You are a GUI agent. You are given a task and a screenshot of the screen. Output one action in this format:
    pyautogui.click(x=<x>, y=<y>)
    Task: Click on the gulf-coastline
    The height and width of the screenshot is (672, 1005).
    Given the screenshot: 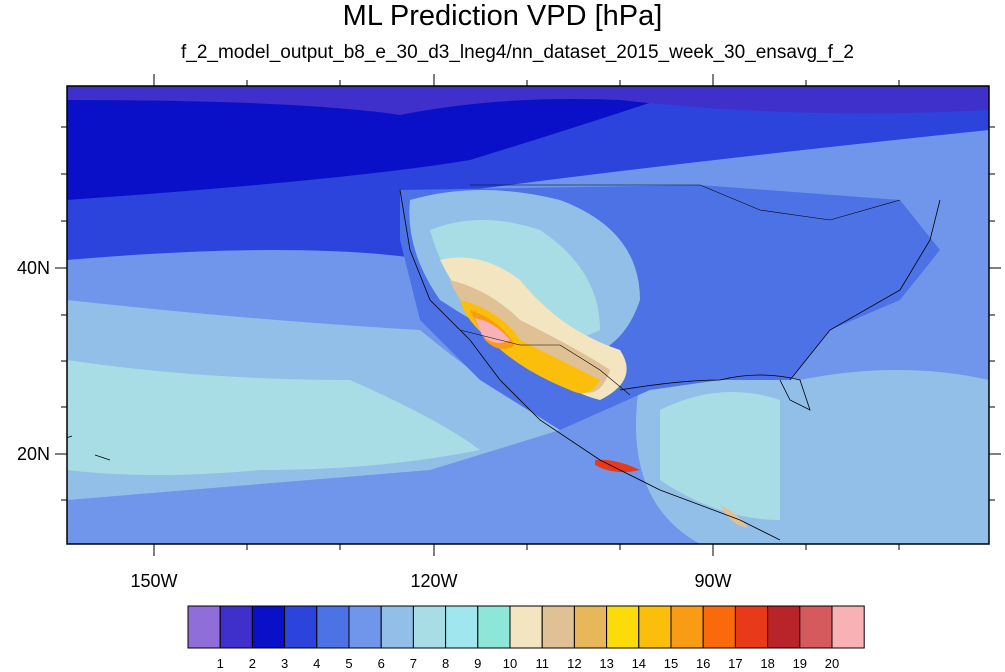 What is the action you would take?
    pyautogui.click(x=715, y=392)
    